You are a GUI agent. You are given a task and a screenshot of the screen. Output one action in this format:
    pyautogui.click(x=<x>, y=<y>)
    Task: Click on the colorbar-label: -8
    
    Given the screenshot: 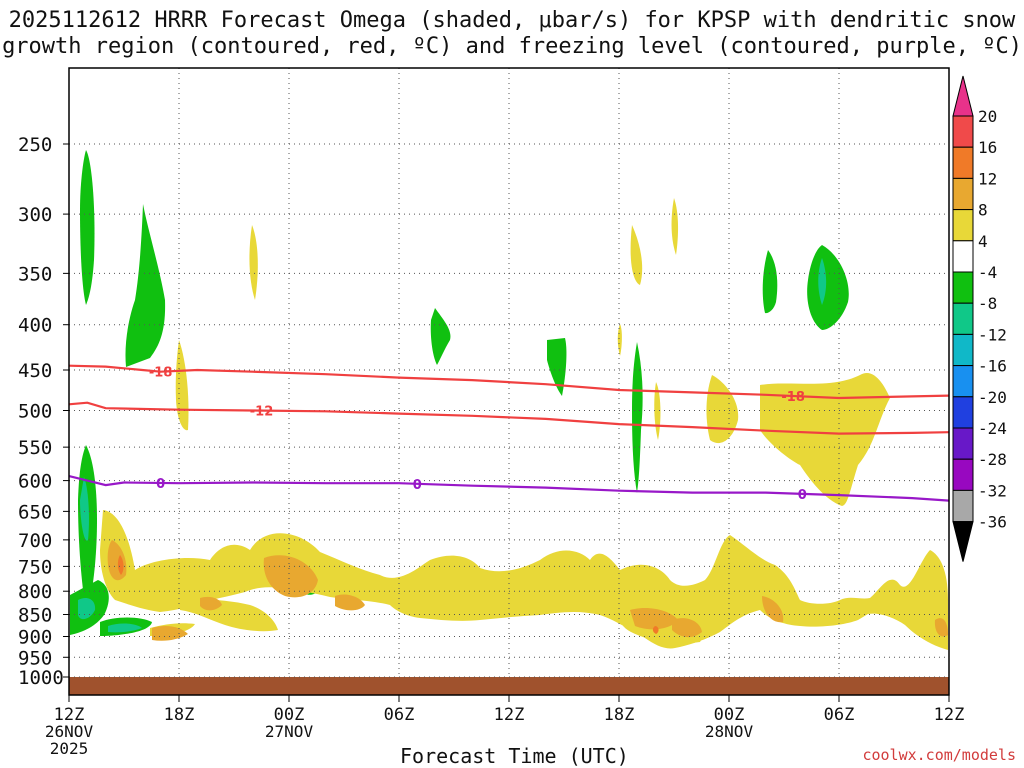 What is the action you would take?
    pyautogui.click(x=987, y=303)
    